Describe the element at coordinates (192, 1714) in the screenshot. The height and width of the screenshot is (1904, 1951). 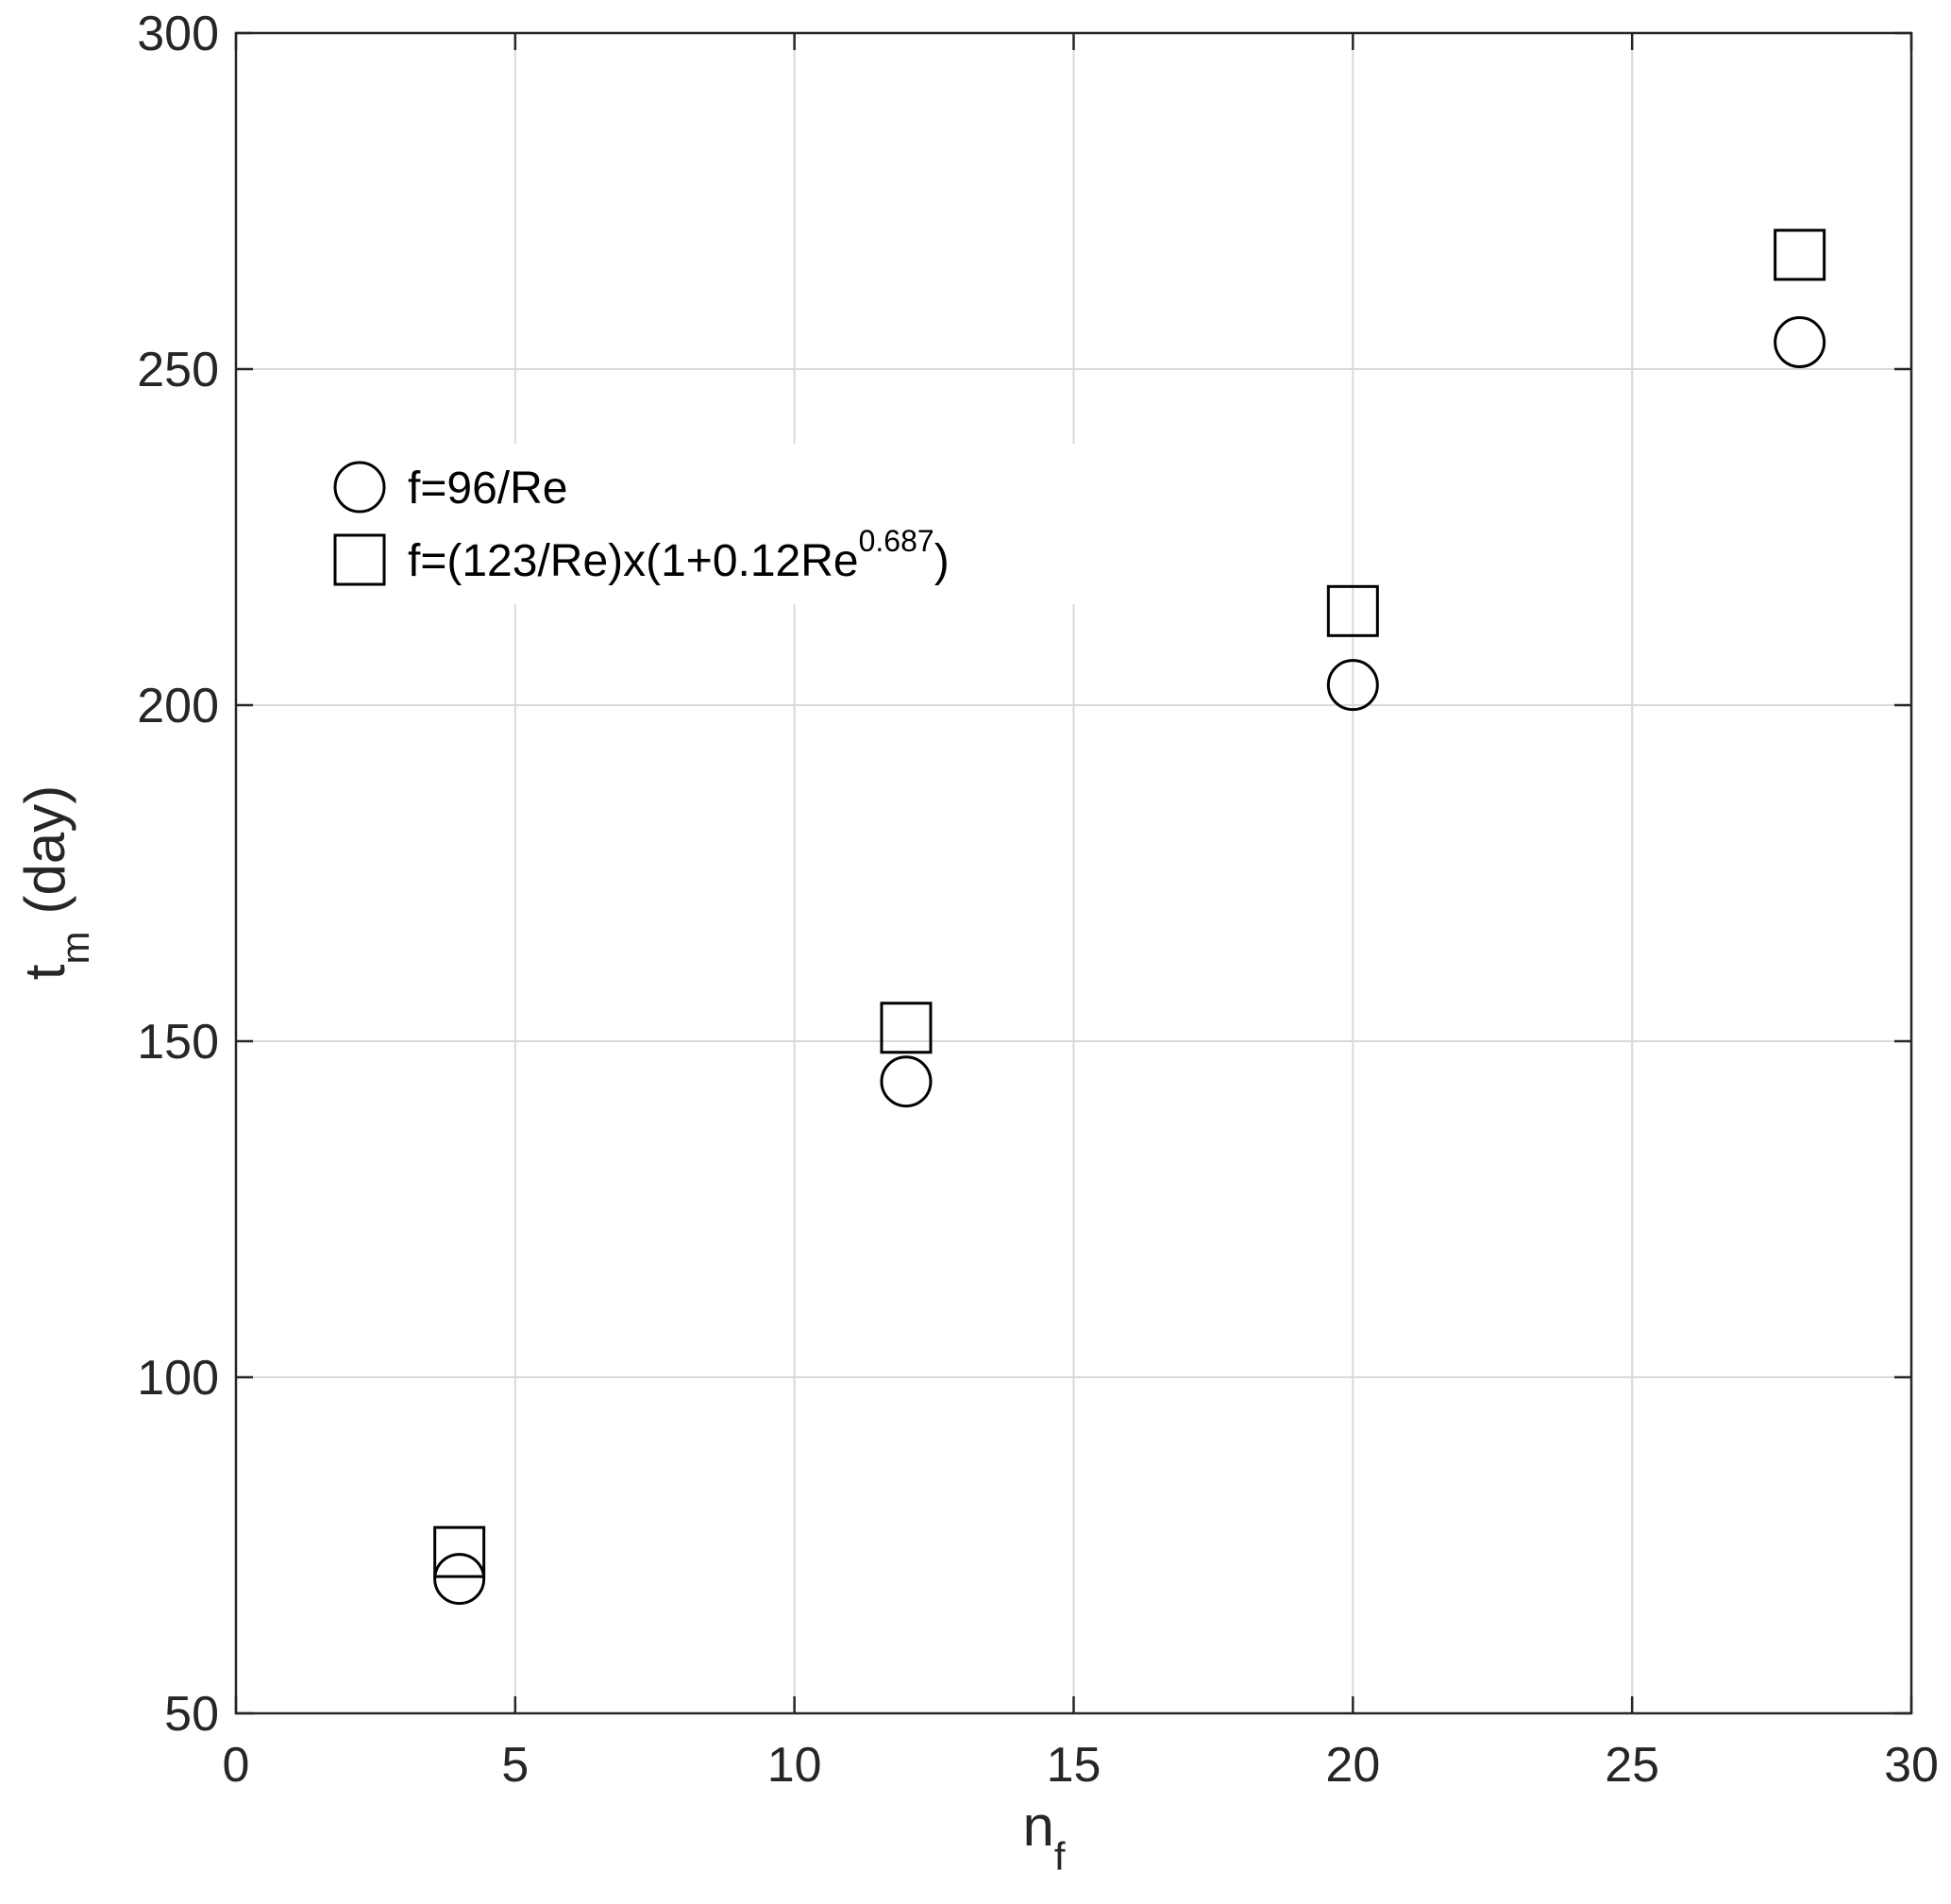
I see `y-tick-label: 50` at that location.